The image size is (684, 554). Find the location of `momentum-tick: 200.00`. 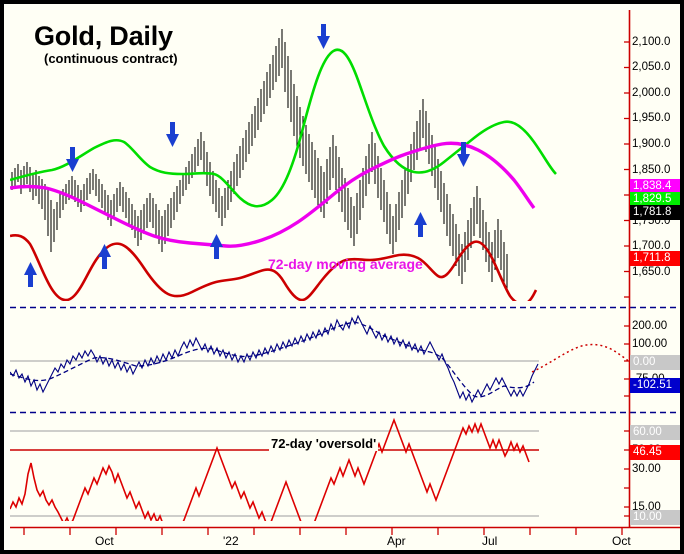

momentum-tick: 200.00 is located at coordinates (650, 326).